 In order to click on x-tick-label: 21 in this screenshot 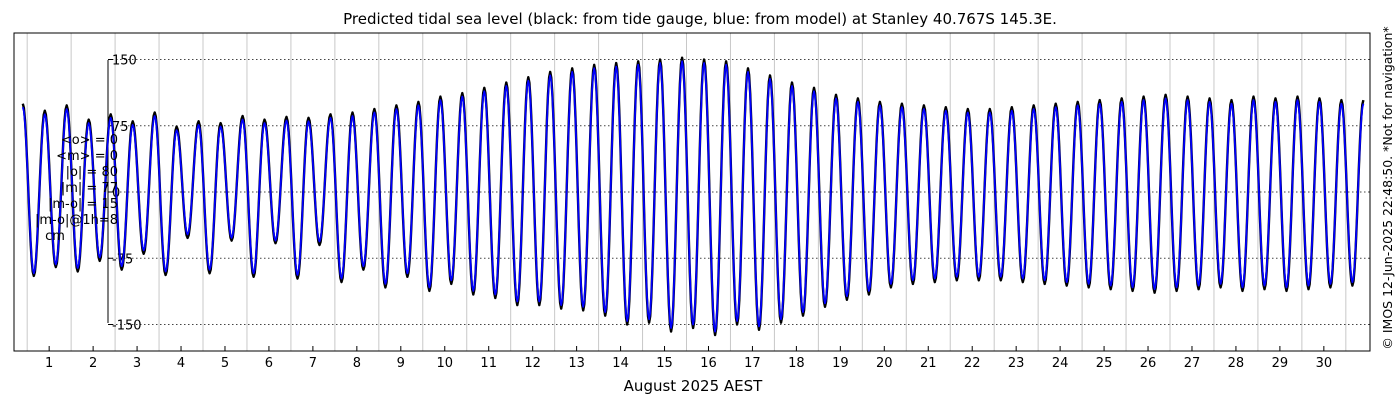, I will do `click(928, 363)`.